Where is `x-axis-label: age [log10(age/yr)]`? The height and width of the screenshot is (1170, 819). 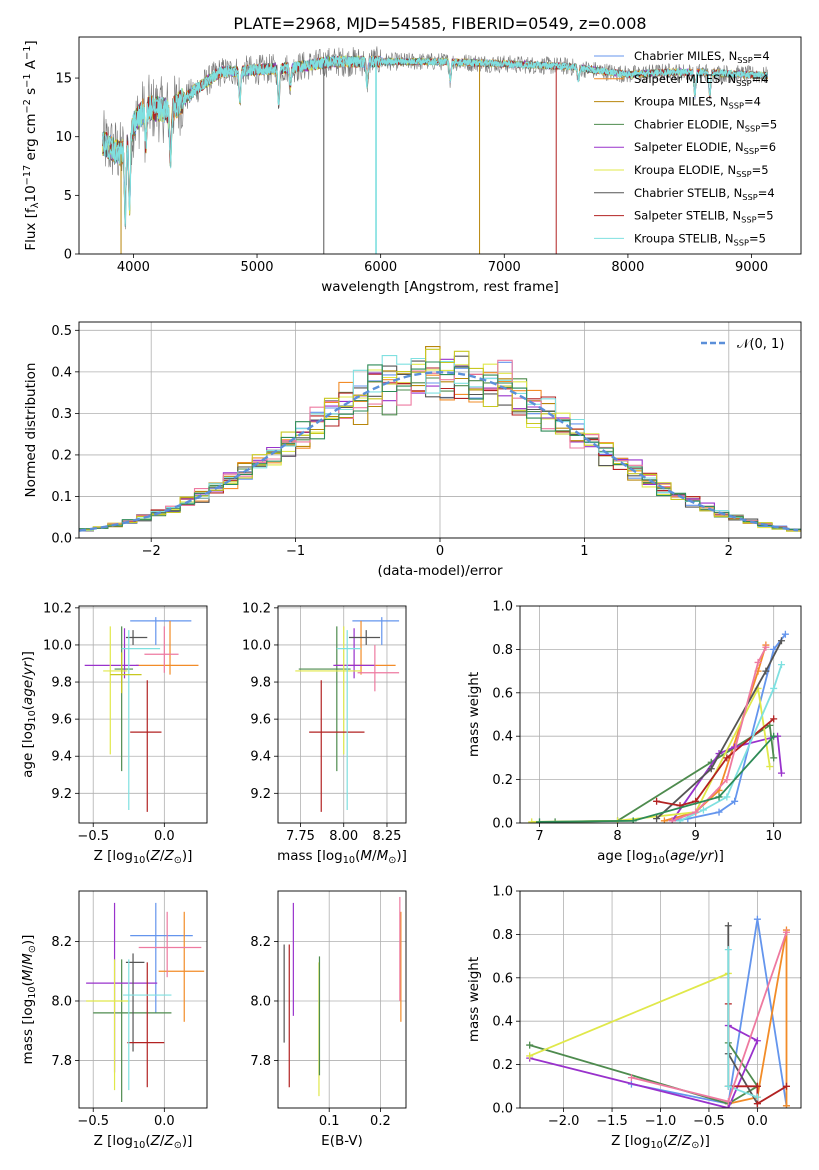 x-axis-label: age [log10(age/yr)] is located at coordinates (660, 857).